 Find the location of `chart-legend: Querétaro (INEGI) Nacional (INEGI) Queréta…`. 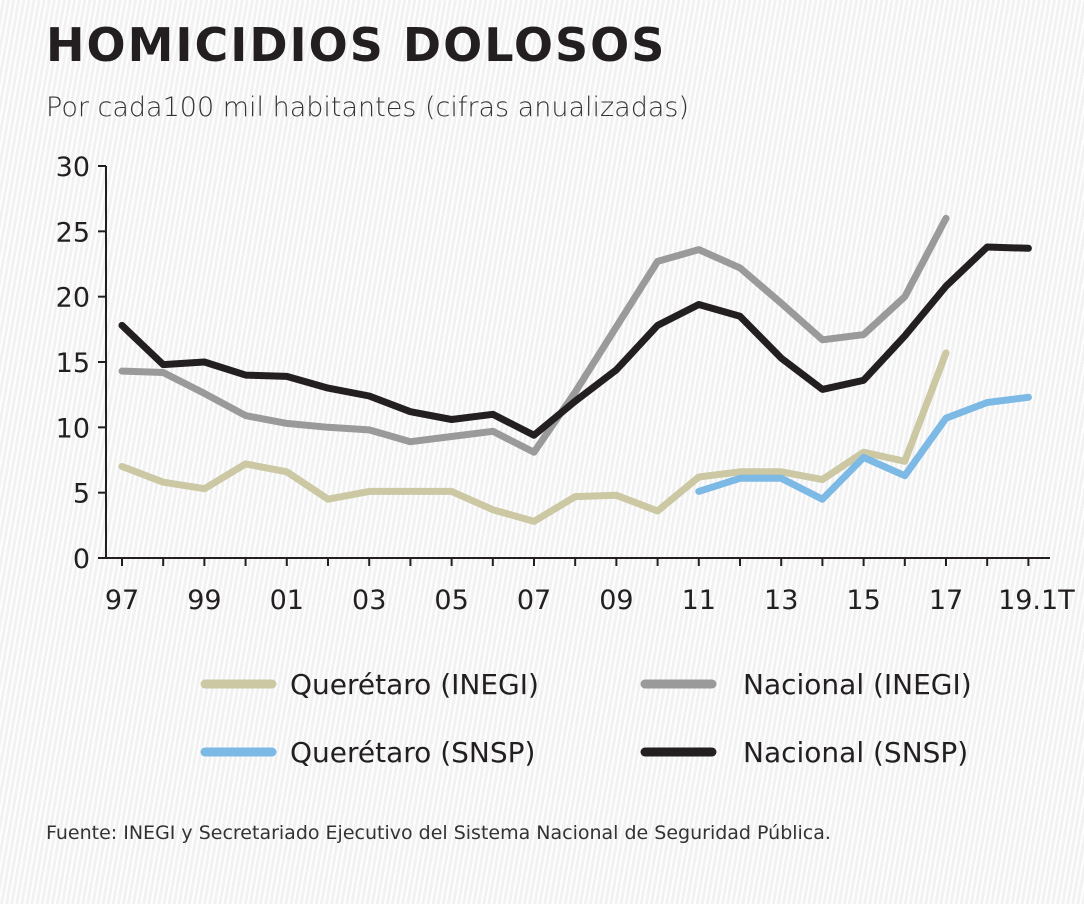

chart-legend: Querétaro (INEGI) Nacional (INEGI) Queréta… is located at coordinates (586, 718).